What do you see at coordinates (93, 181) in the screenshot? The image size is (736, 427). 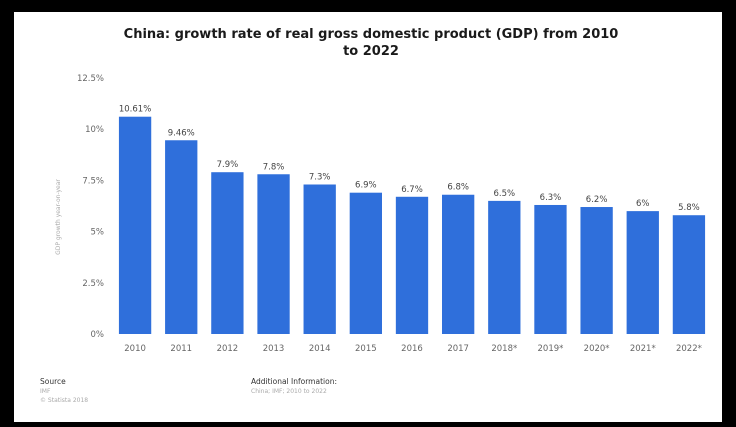 I see `y-tick-label: 7.5%` at bounding box center [93, 181].